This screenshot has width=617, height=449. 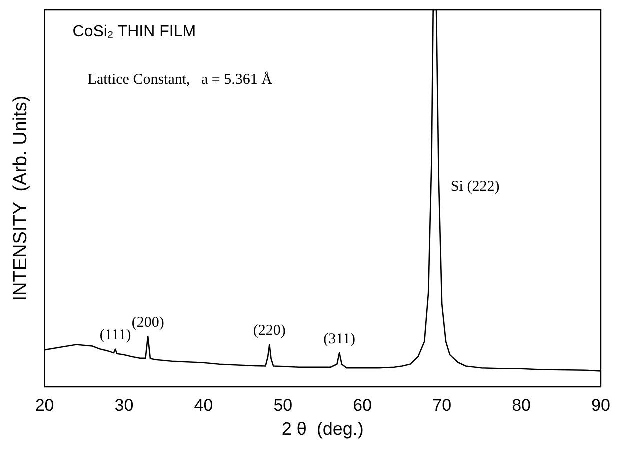 What do you see at coordinates (323, 429) in the screenshot?
I see `x-axis-title: 2 θ (deg.)` at bounding box center [323, 429].